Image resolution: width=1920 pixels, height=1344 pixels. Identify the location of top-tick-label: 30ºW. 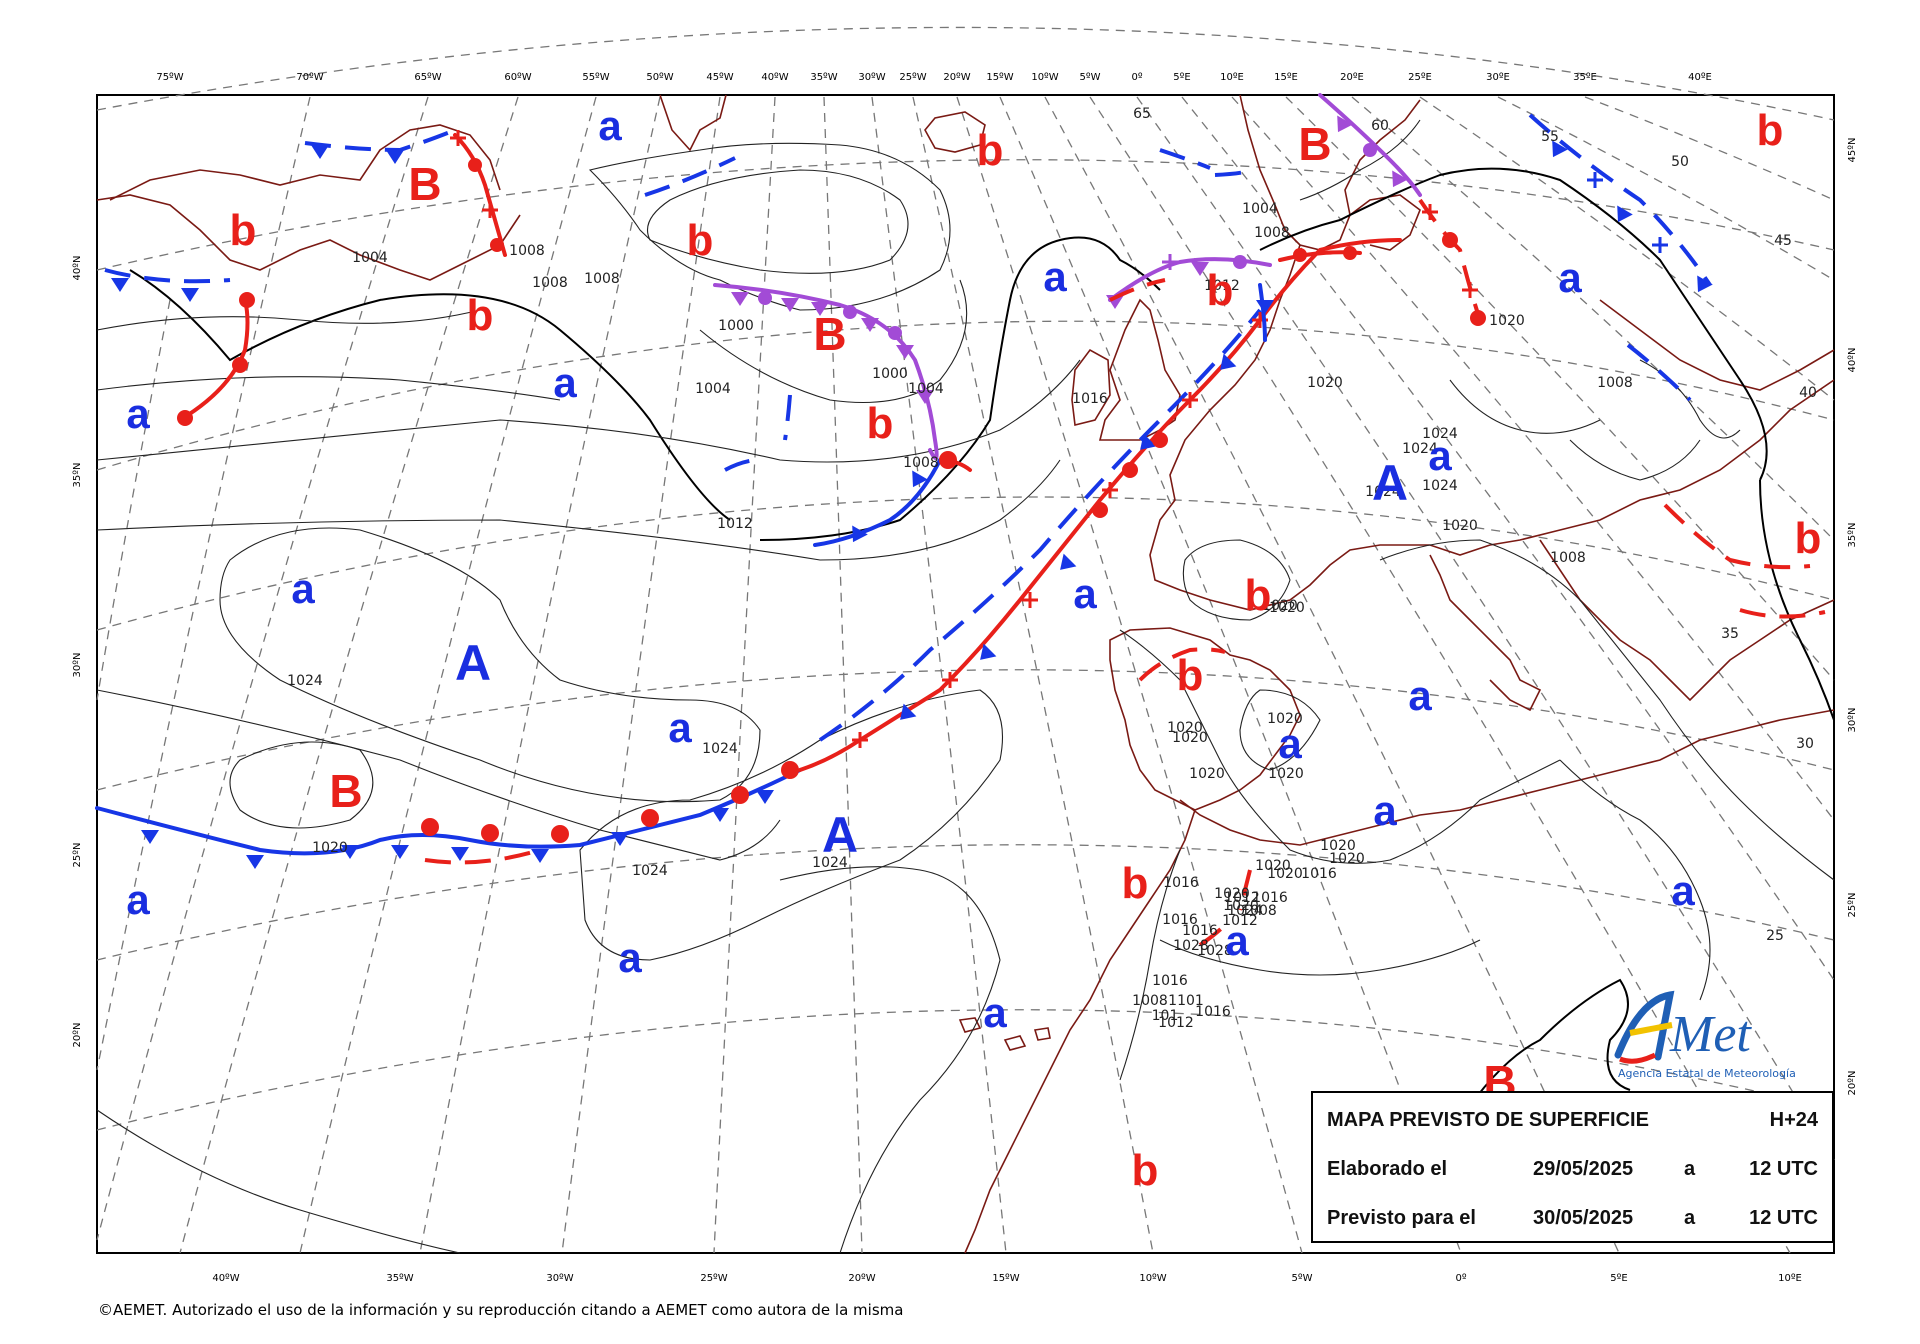
(871, 77).